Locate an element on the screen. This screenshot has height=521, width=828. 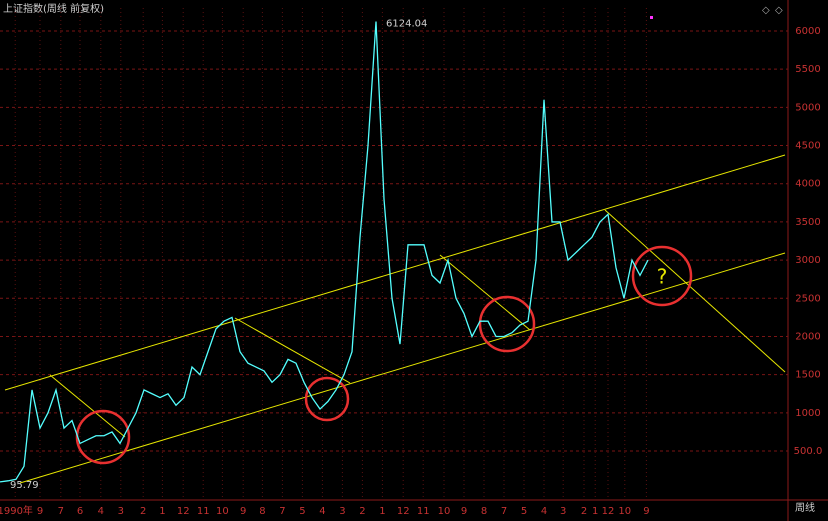
marker is located at coordinates (651, 17).